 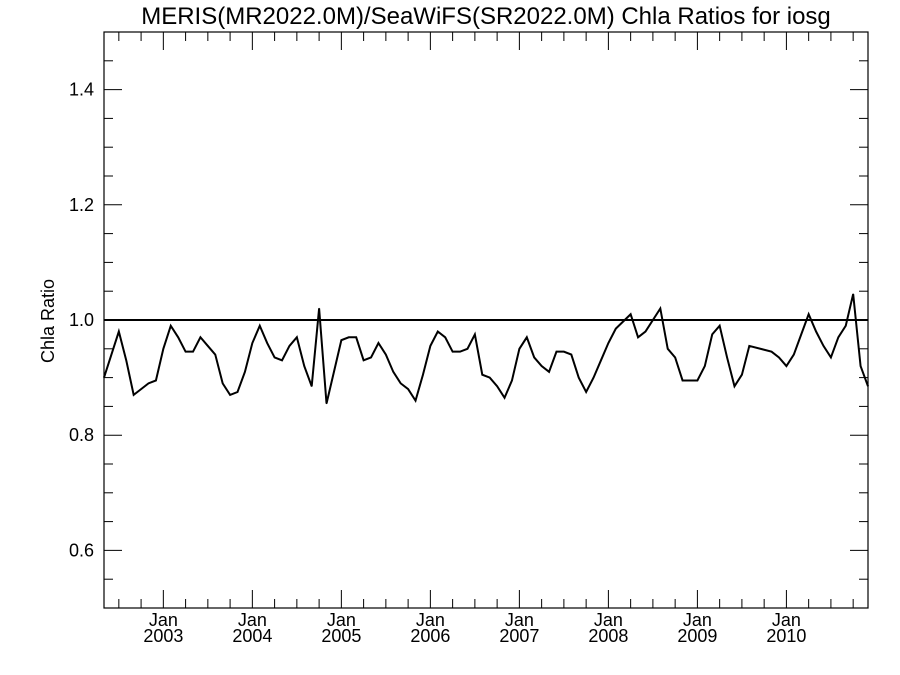 I want to click on x-tick-label-year: 2009, so click(x=697, y=636).